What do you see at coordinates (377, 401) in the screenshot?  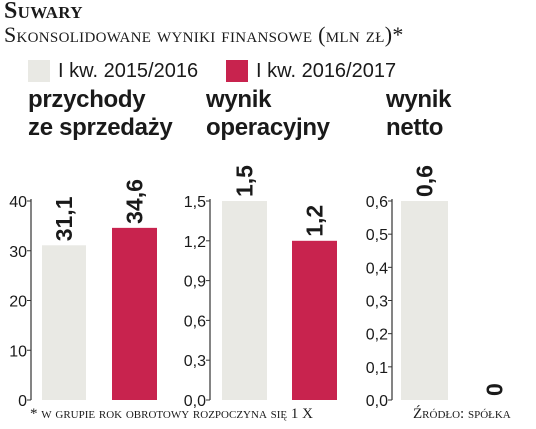 I see `y-tick-label-net-0: 0,0` at bounding box center [377, 401].